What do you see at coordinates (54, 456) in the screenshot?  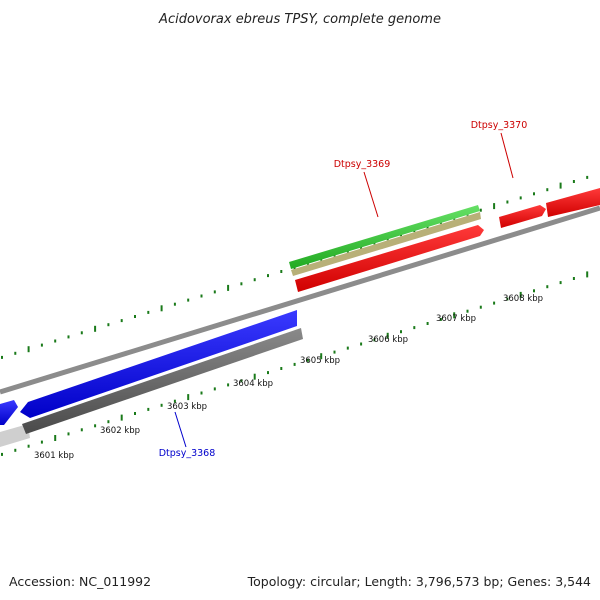 I see `ruler-label-3601: 3601 kbp` at bounding box center [54, 456].